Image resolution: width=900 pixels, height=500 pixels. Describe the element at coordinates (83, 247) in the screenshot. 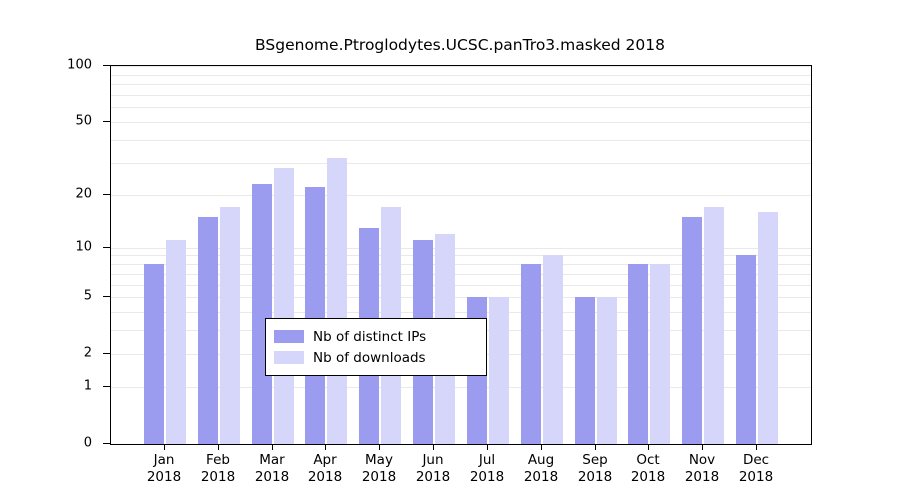

I see `y-tick-label: 10` at that location.